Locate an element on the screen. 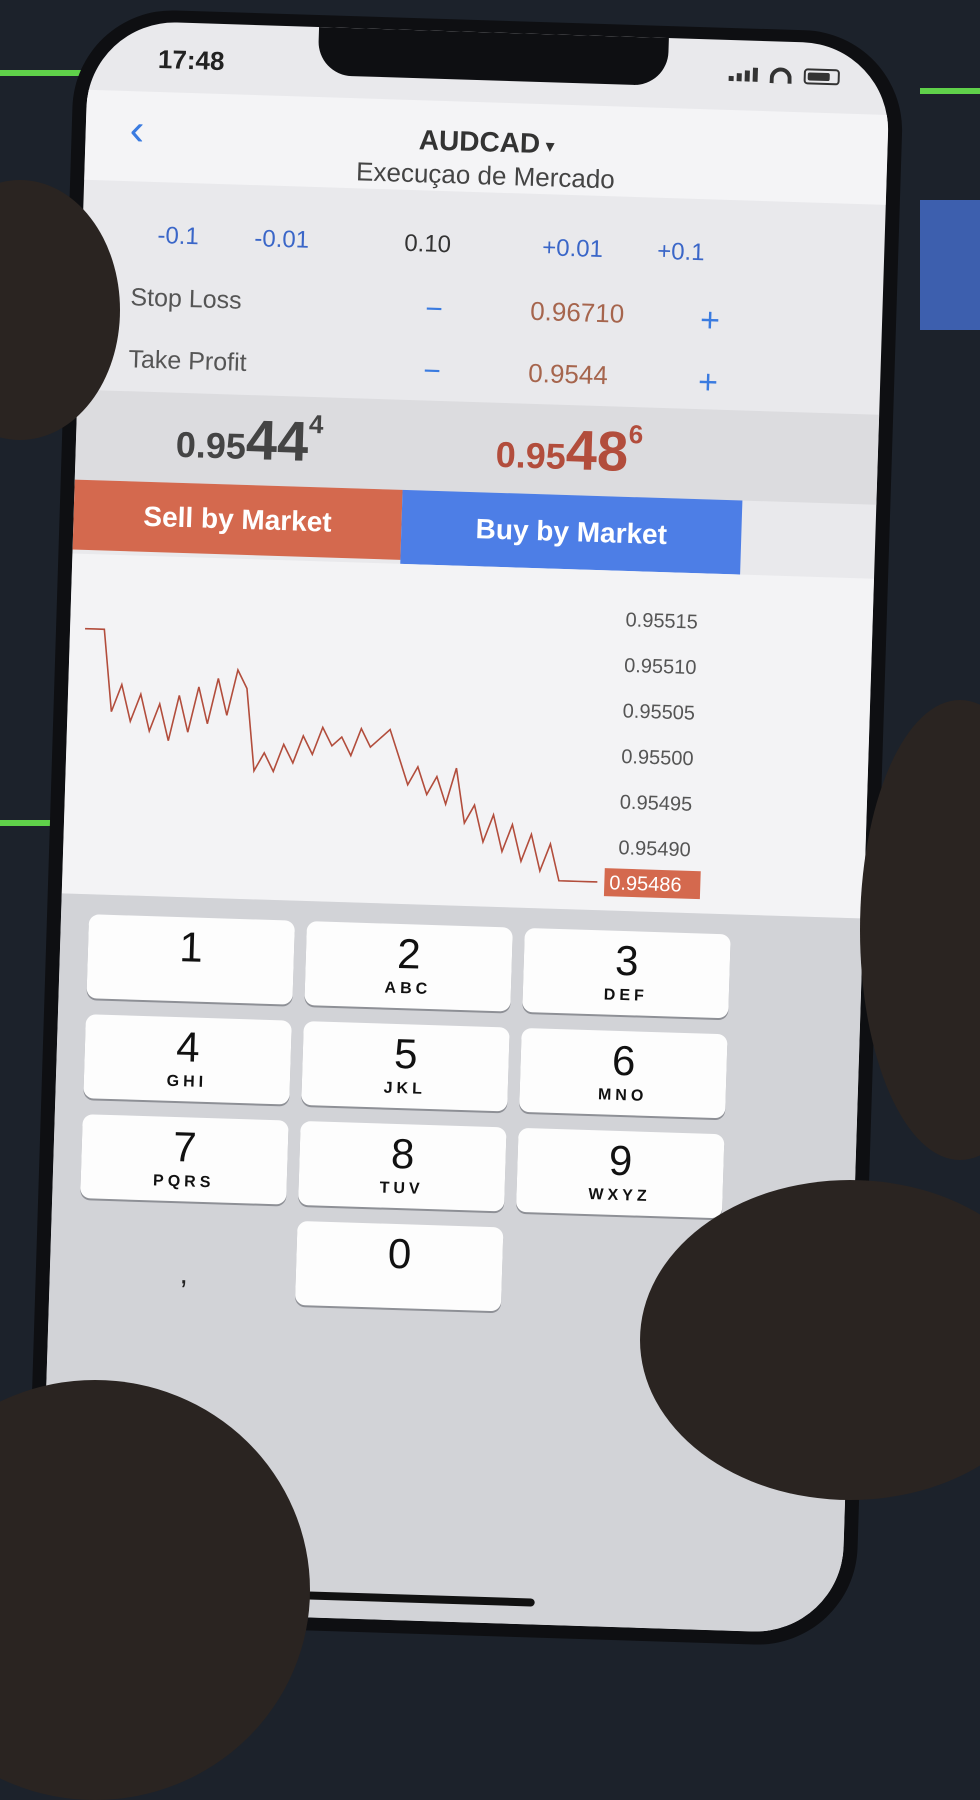 The width and height of the screenshot is (980, 1800). stop-loss-minus-button: − is located at coordinates (434, 309).